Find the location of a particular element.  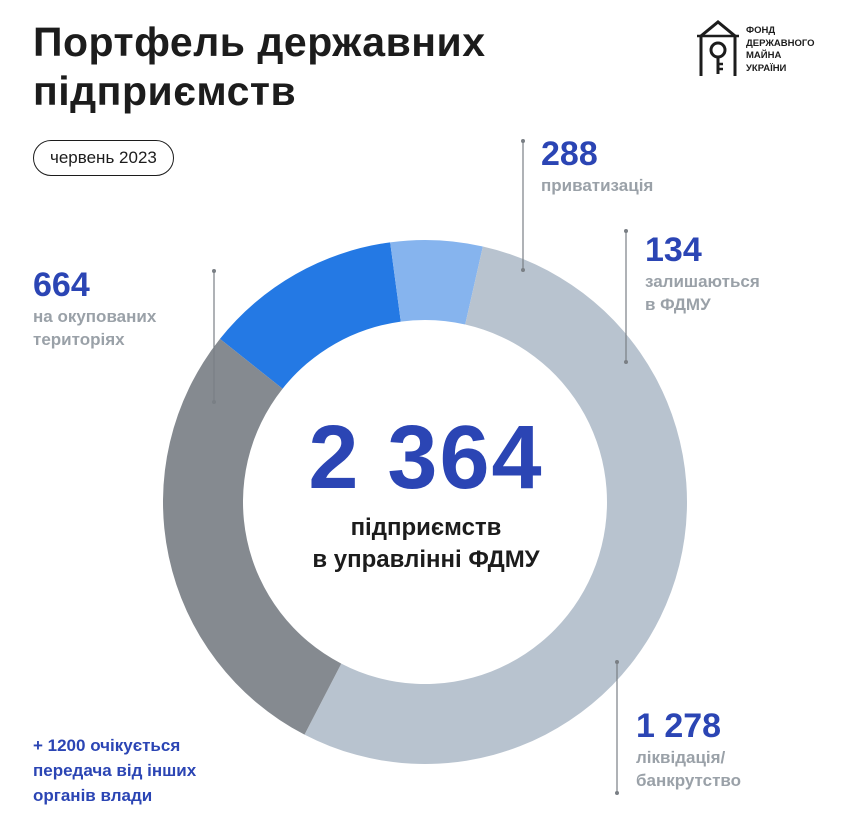

callout-occupied: 664 на окупованих територіях is located at coordinates (94, 308).